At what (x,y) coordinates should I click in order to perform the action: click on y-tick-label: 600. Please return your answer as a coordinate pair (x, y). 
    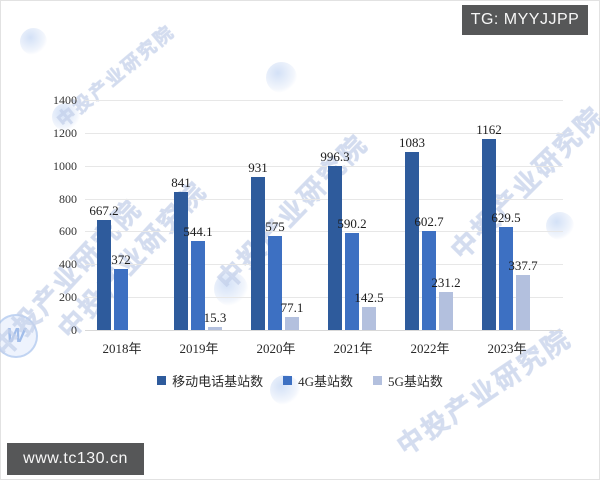
    Looking at the image, I should click on (68, 231).